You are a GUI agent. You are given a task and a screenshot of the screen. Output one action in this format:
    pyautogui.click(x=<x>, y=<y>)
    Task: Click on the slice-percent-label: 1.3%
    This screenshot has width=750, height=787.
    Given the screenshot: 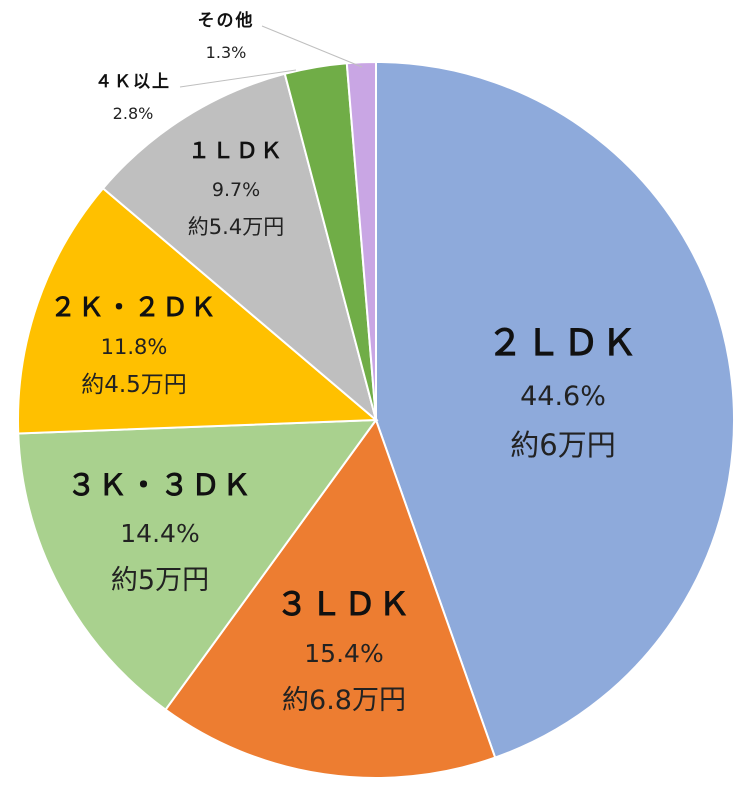 What is the action you would take?
    pyautogui.click(x=226, y=52)
    